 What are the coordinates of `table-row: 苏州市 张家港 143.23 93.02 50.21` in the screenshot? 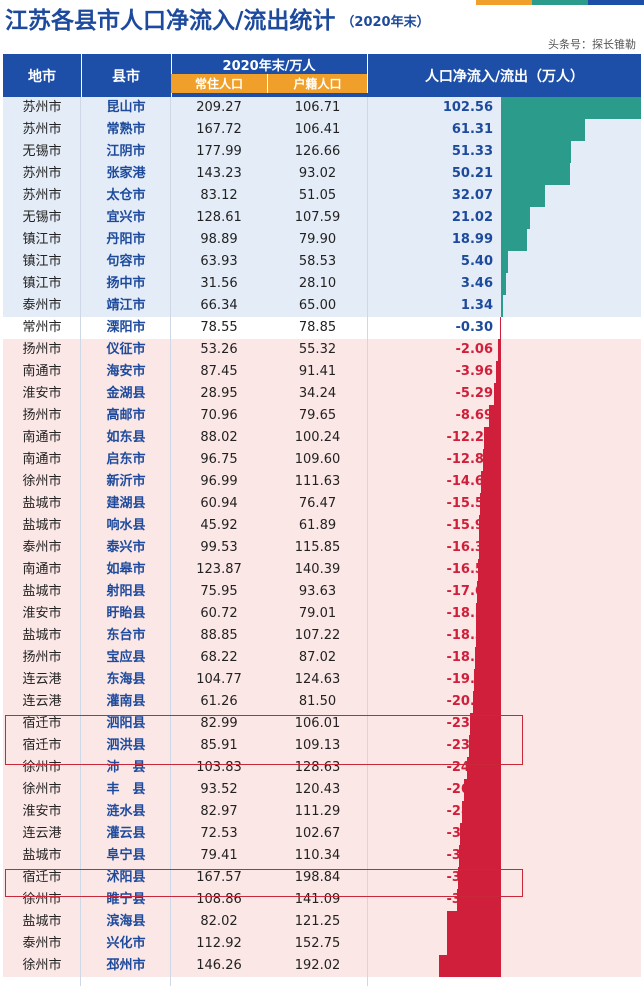 It's located at (322, 174).